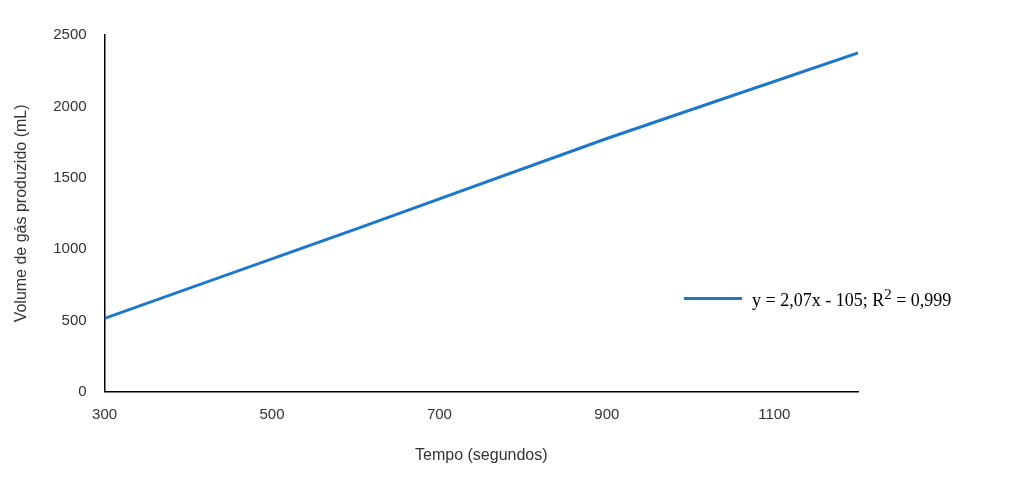  I want to click on x-axis-title: Tempo (segundos), so click(481, 454).